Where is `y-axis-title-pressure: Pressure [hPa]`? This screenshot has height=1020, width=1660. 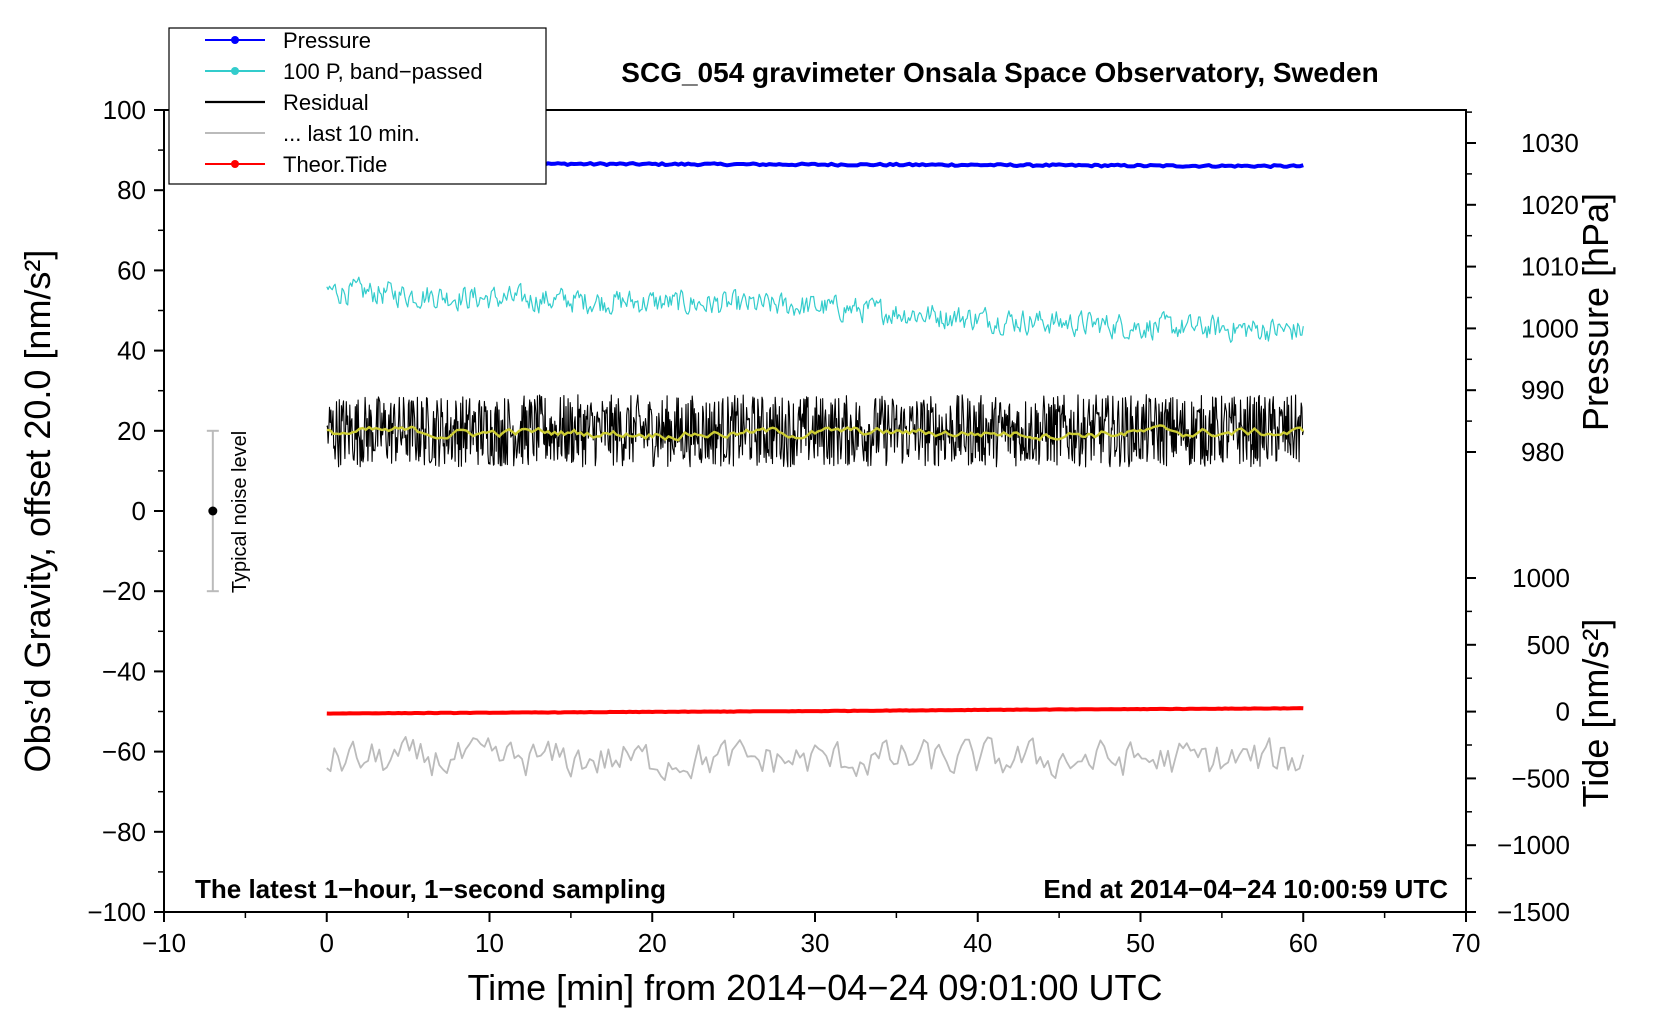 y-axis-title-pressure: Pressure [hPa] is located at coordinates (1595, 312).